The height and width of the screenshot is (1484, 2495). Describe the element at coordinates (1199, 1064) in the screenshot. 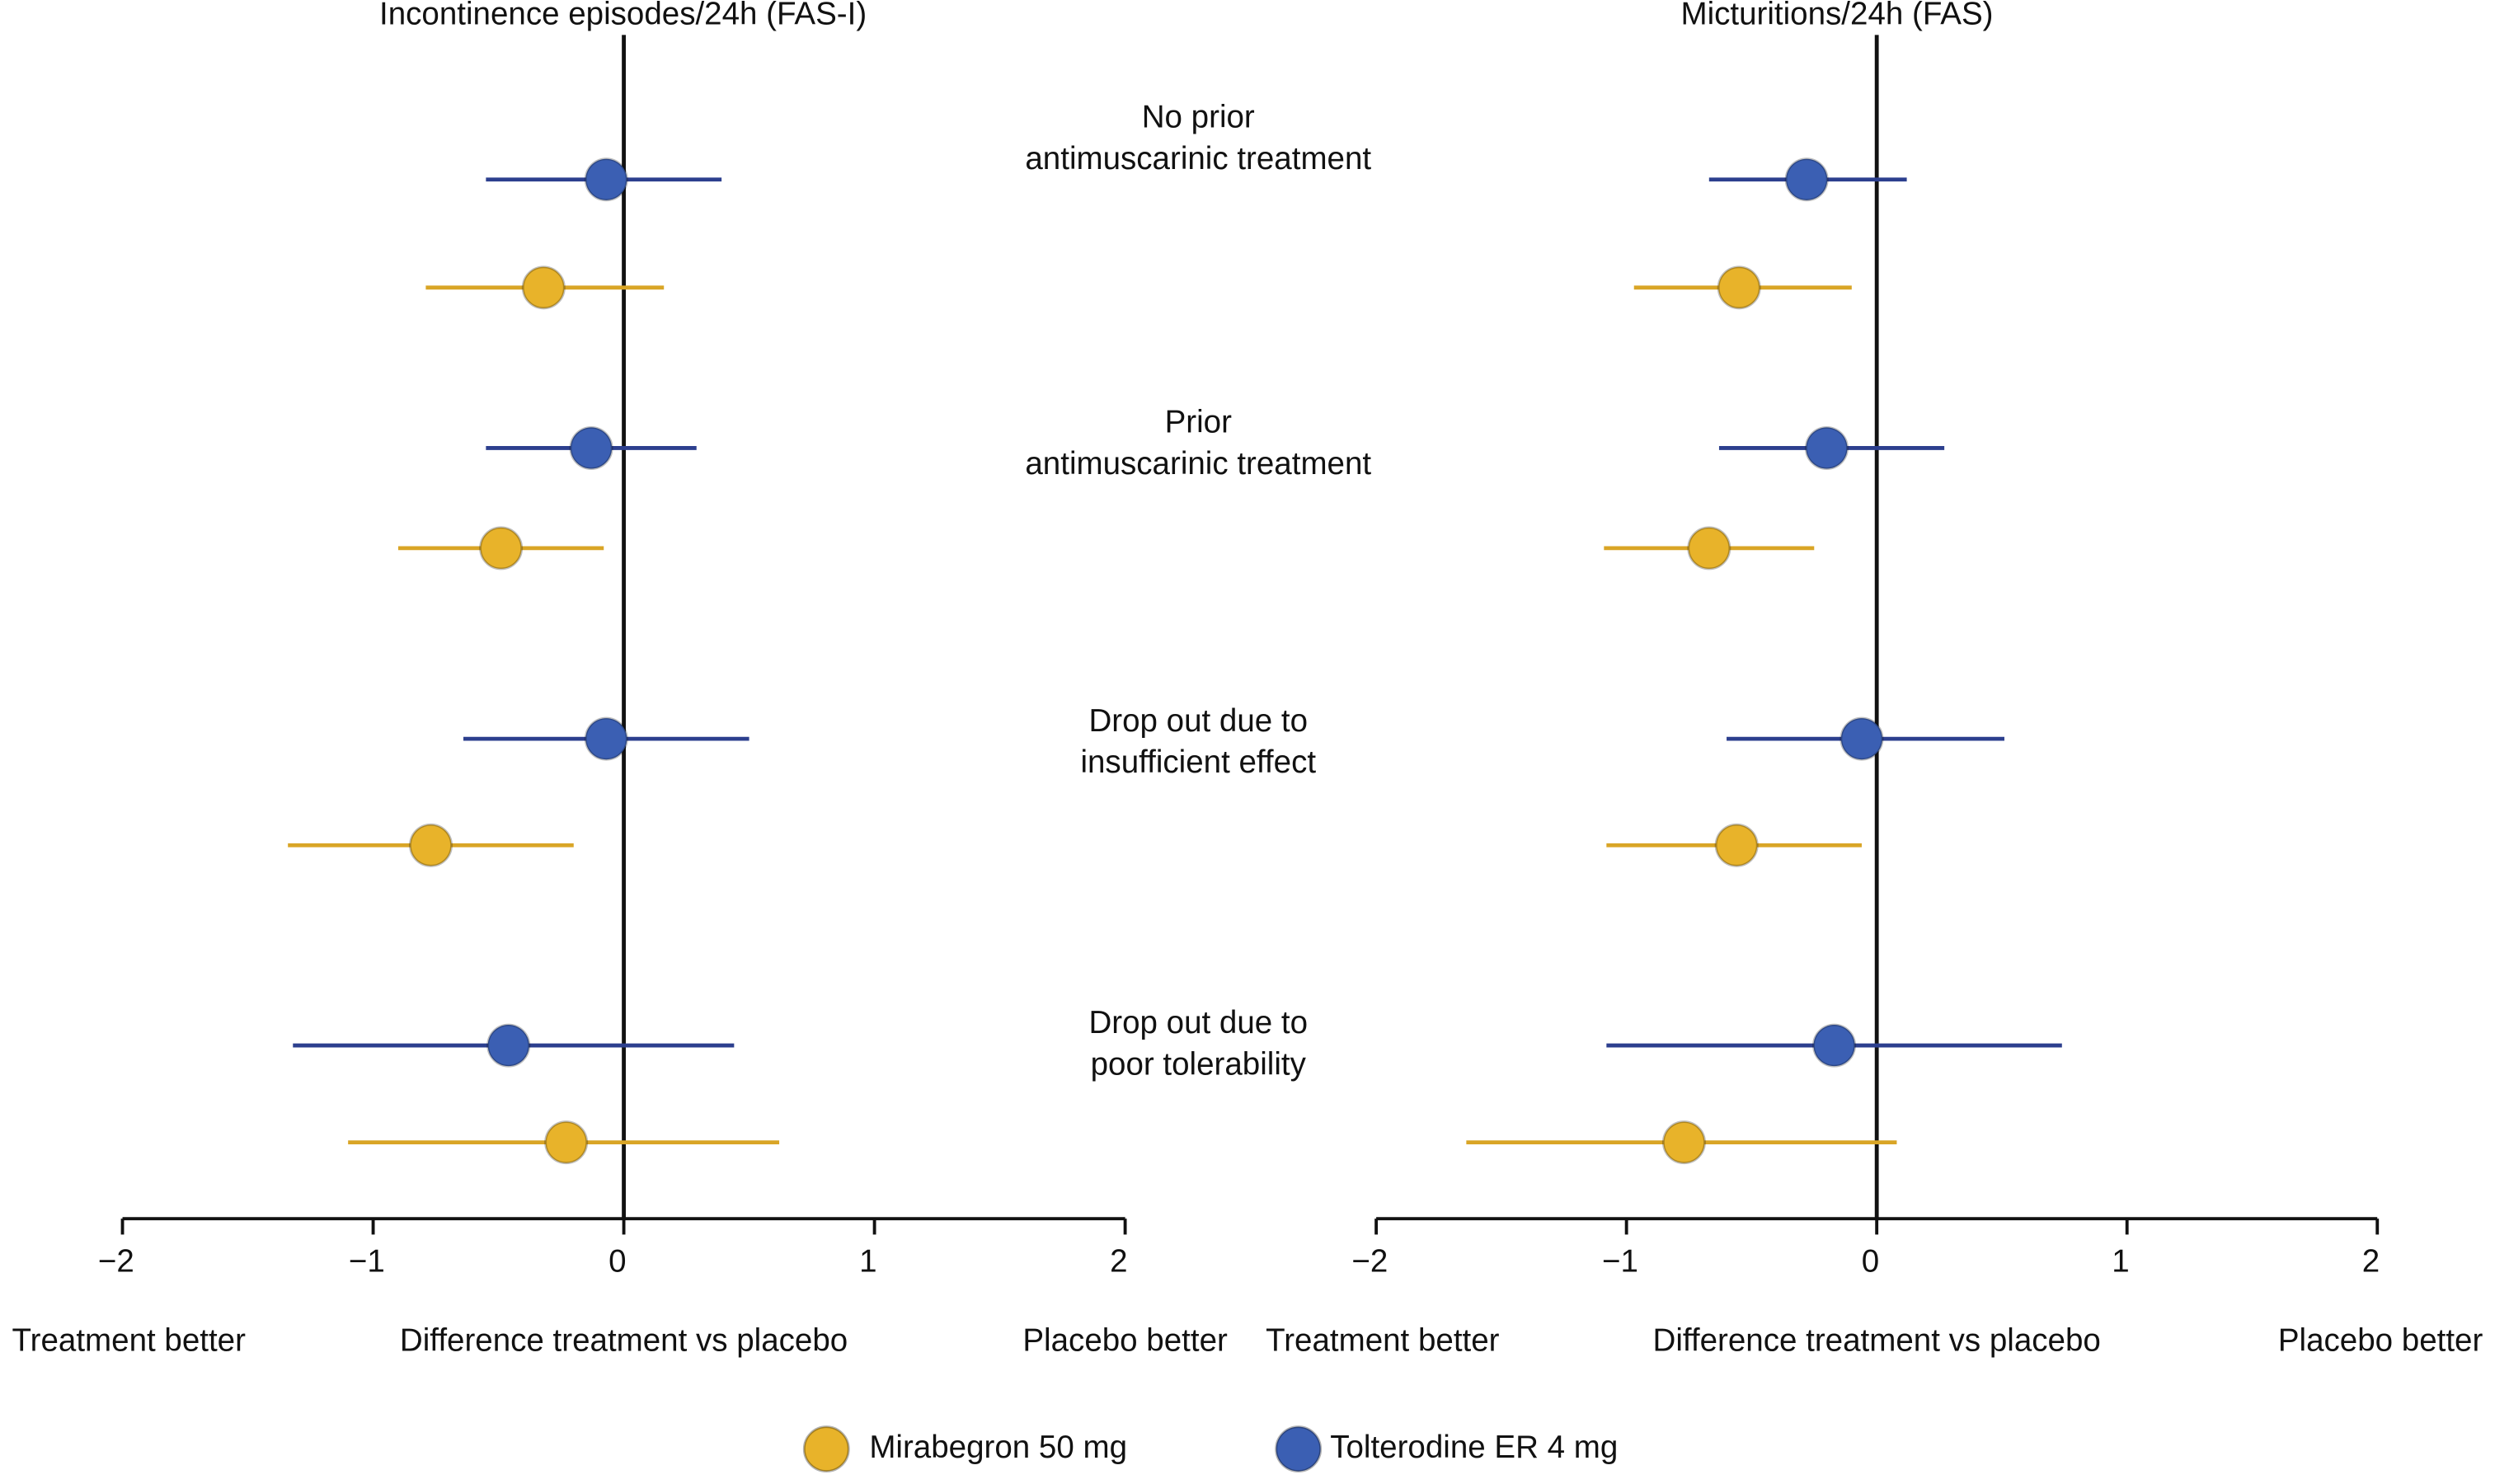

I see `subgroup-label: poor tolerability` at that location.